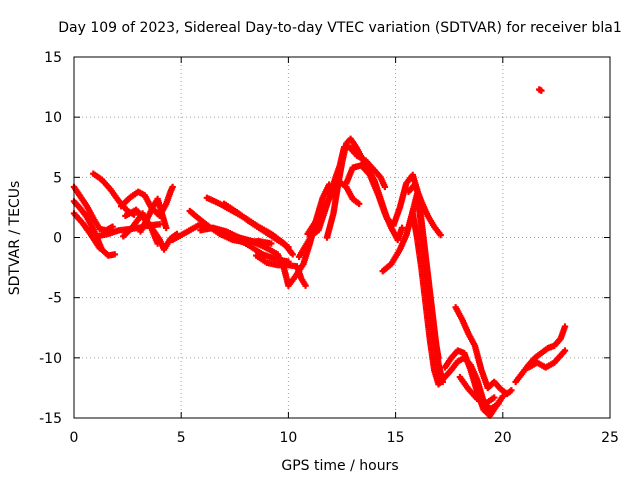 The height and width of the screenshot is (480, 640). I want to click on series-track-c, so click(86, 231).